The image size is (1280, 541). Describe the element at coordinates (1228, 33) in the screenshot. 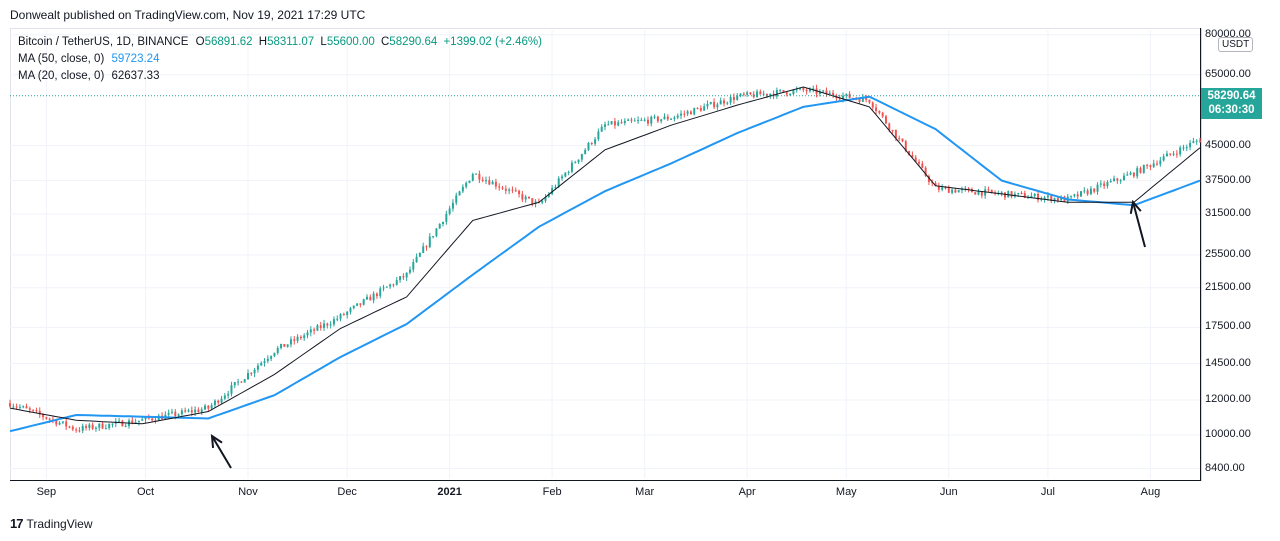

I see `price-tick-label: 80000.00` at that location.